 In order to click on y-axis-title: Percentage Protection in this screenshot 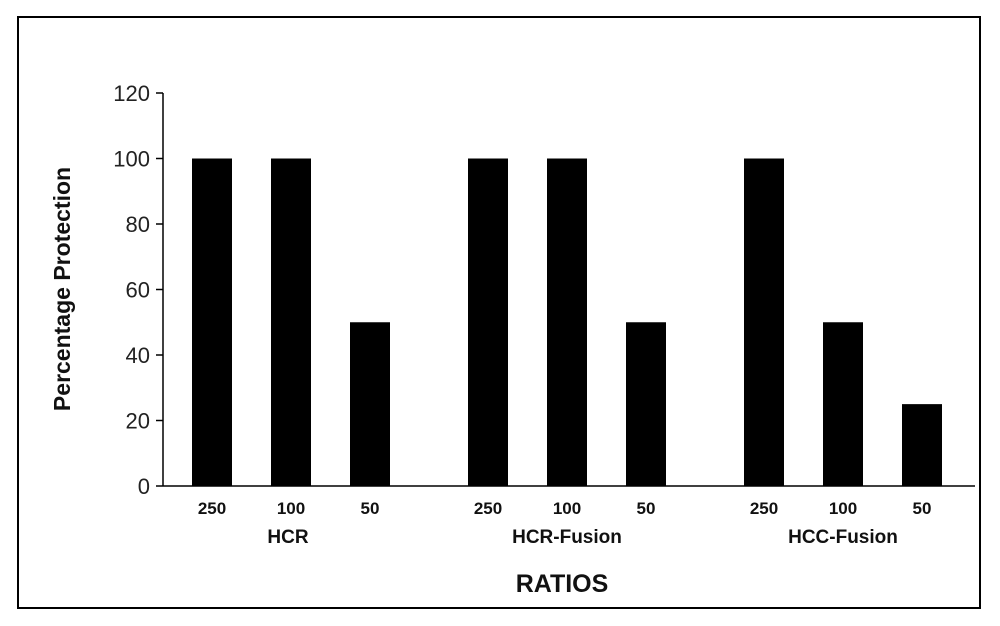, I will do `click(62, 289)`.